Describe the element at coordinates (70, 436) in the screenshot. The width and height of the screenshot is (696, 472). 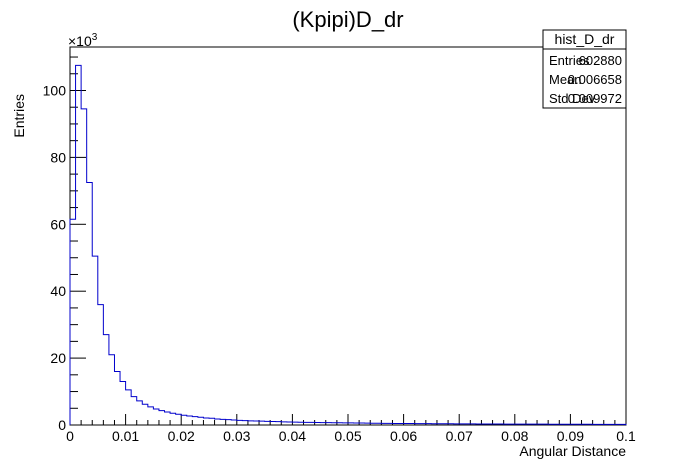
I see `x-tick-label: 0` at that location.